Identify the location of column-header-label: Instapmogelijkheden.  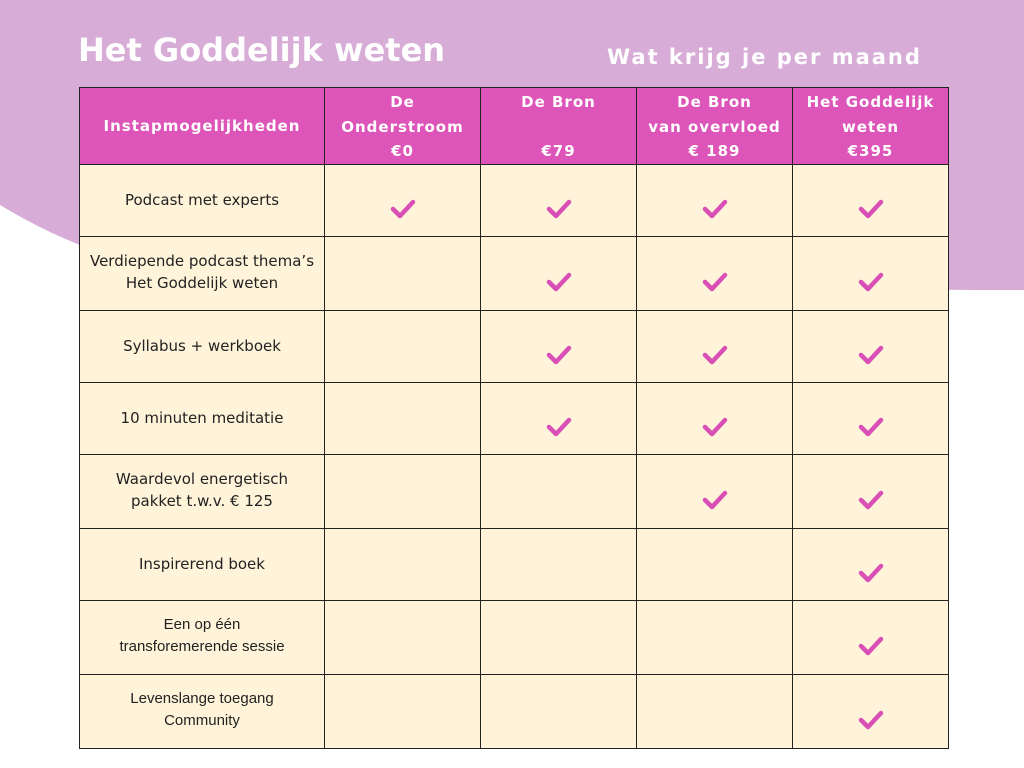
(202, 126).